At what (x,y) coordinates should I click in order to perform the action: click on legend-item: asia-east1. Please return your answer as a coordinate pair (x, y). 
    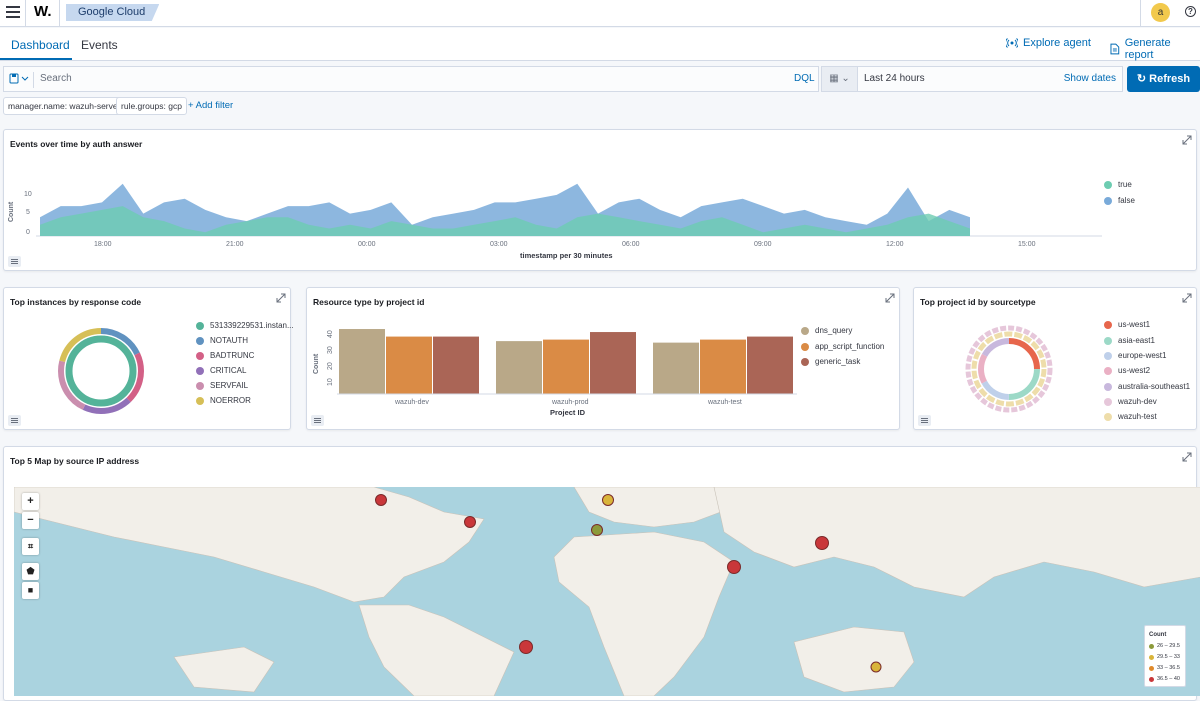
    Looking at the image, I should click on (1129, 340).